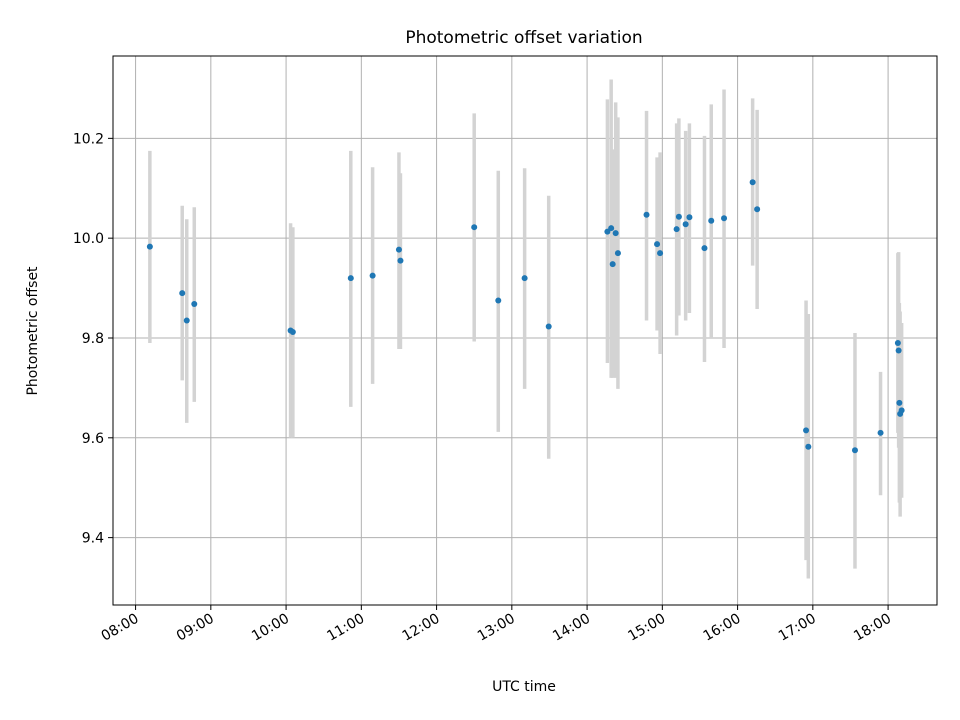 The width and height of the screenshot is (960, 720). I want to click on y-tick-label: 9.8, so click(93, 339).